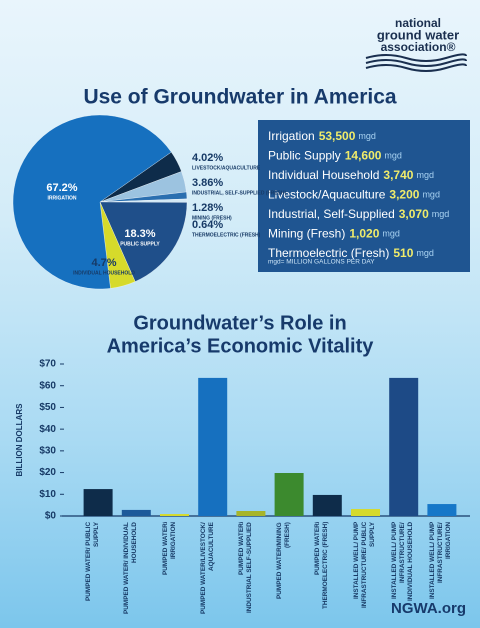 The image size is (480, 628). Describe the element at coordinates (47, 385) in the screenshot. I see `y-tick-label: $60` at that location.